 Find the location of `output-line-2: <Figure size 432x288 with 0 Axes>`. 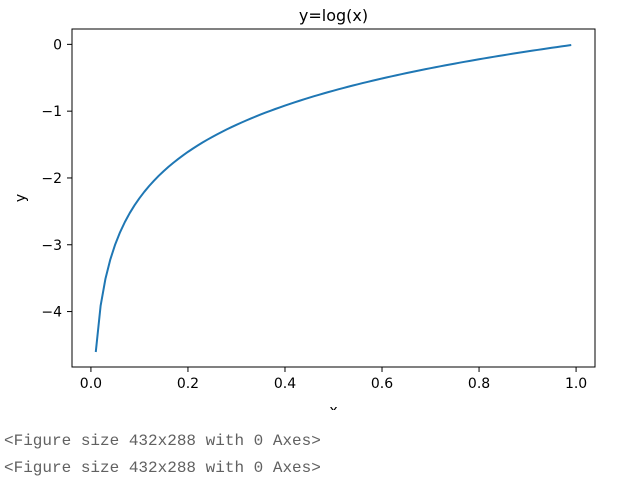

output-line-2: <Figure size 432x288 with 0 Axes> is located at coordinates (162, 468).